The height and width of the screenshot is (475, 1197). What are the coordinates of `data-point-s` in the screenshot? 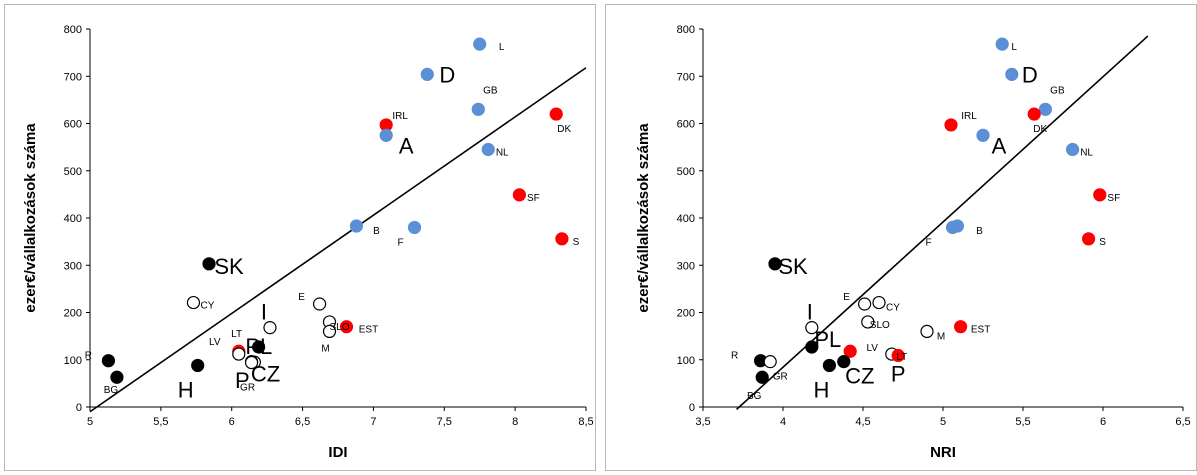 It's located at (1089, 239).